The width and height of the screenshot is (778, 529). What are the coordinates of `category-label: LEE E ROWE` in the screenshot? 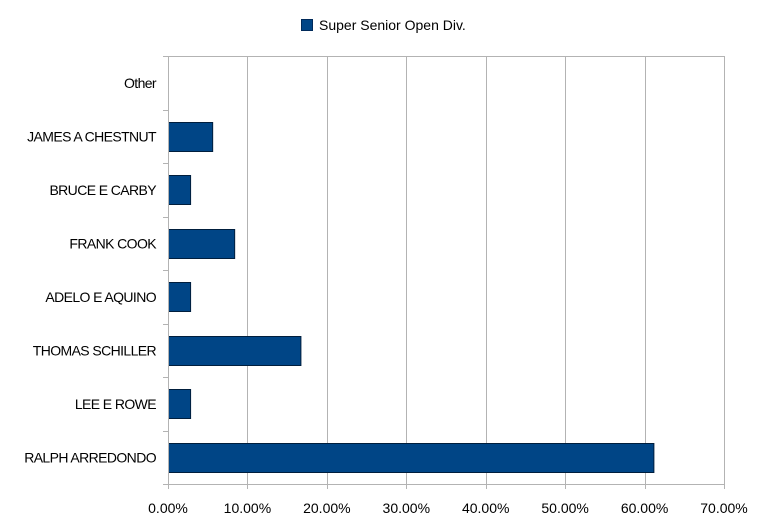 It's located at (115, 404).